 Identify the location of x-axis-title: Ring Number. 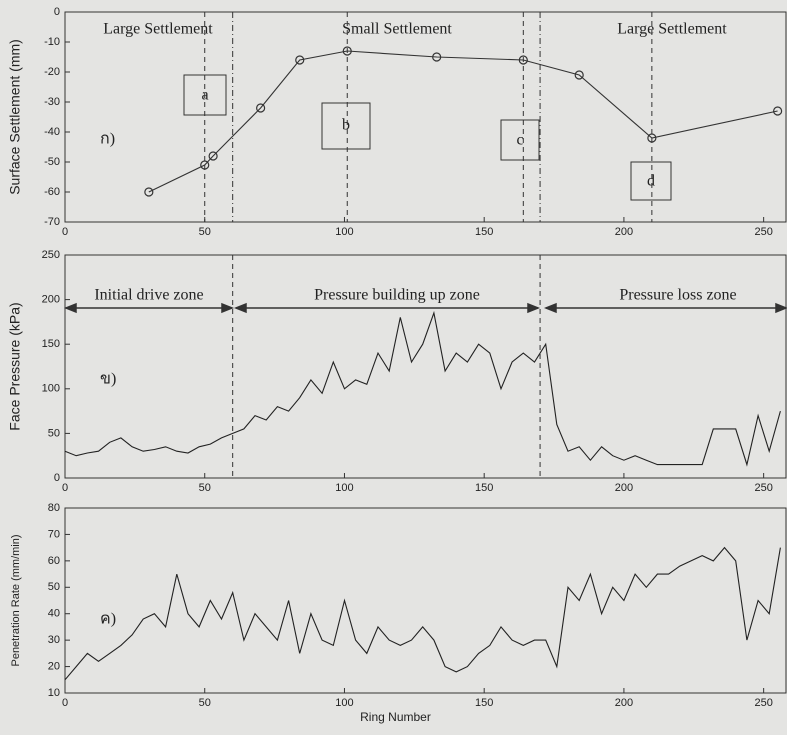
(395, 717).